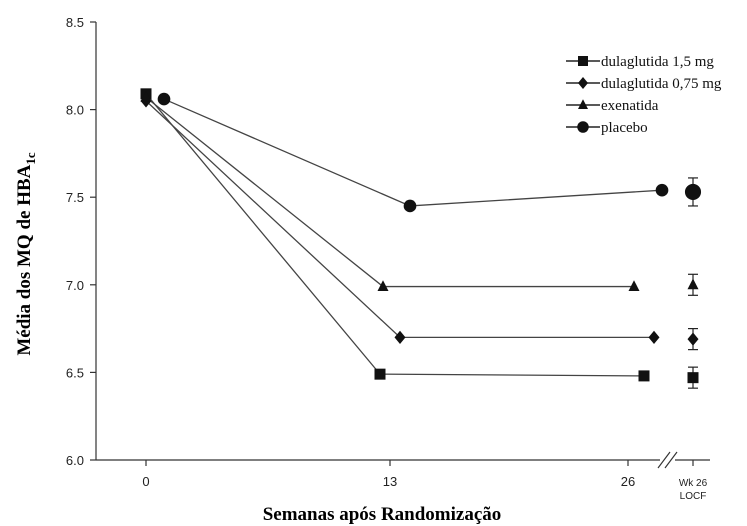  Describe the element at coordinates (583, 83) in the screenshot. I see `legend-marker-diamond` at that location.